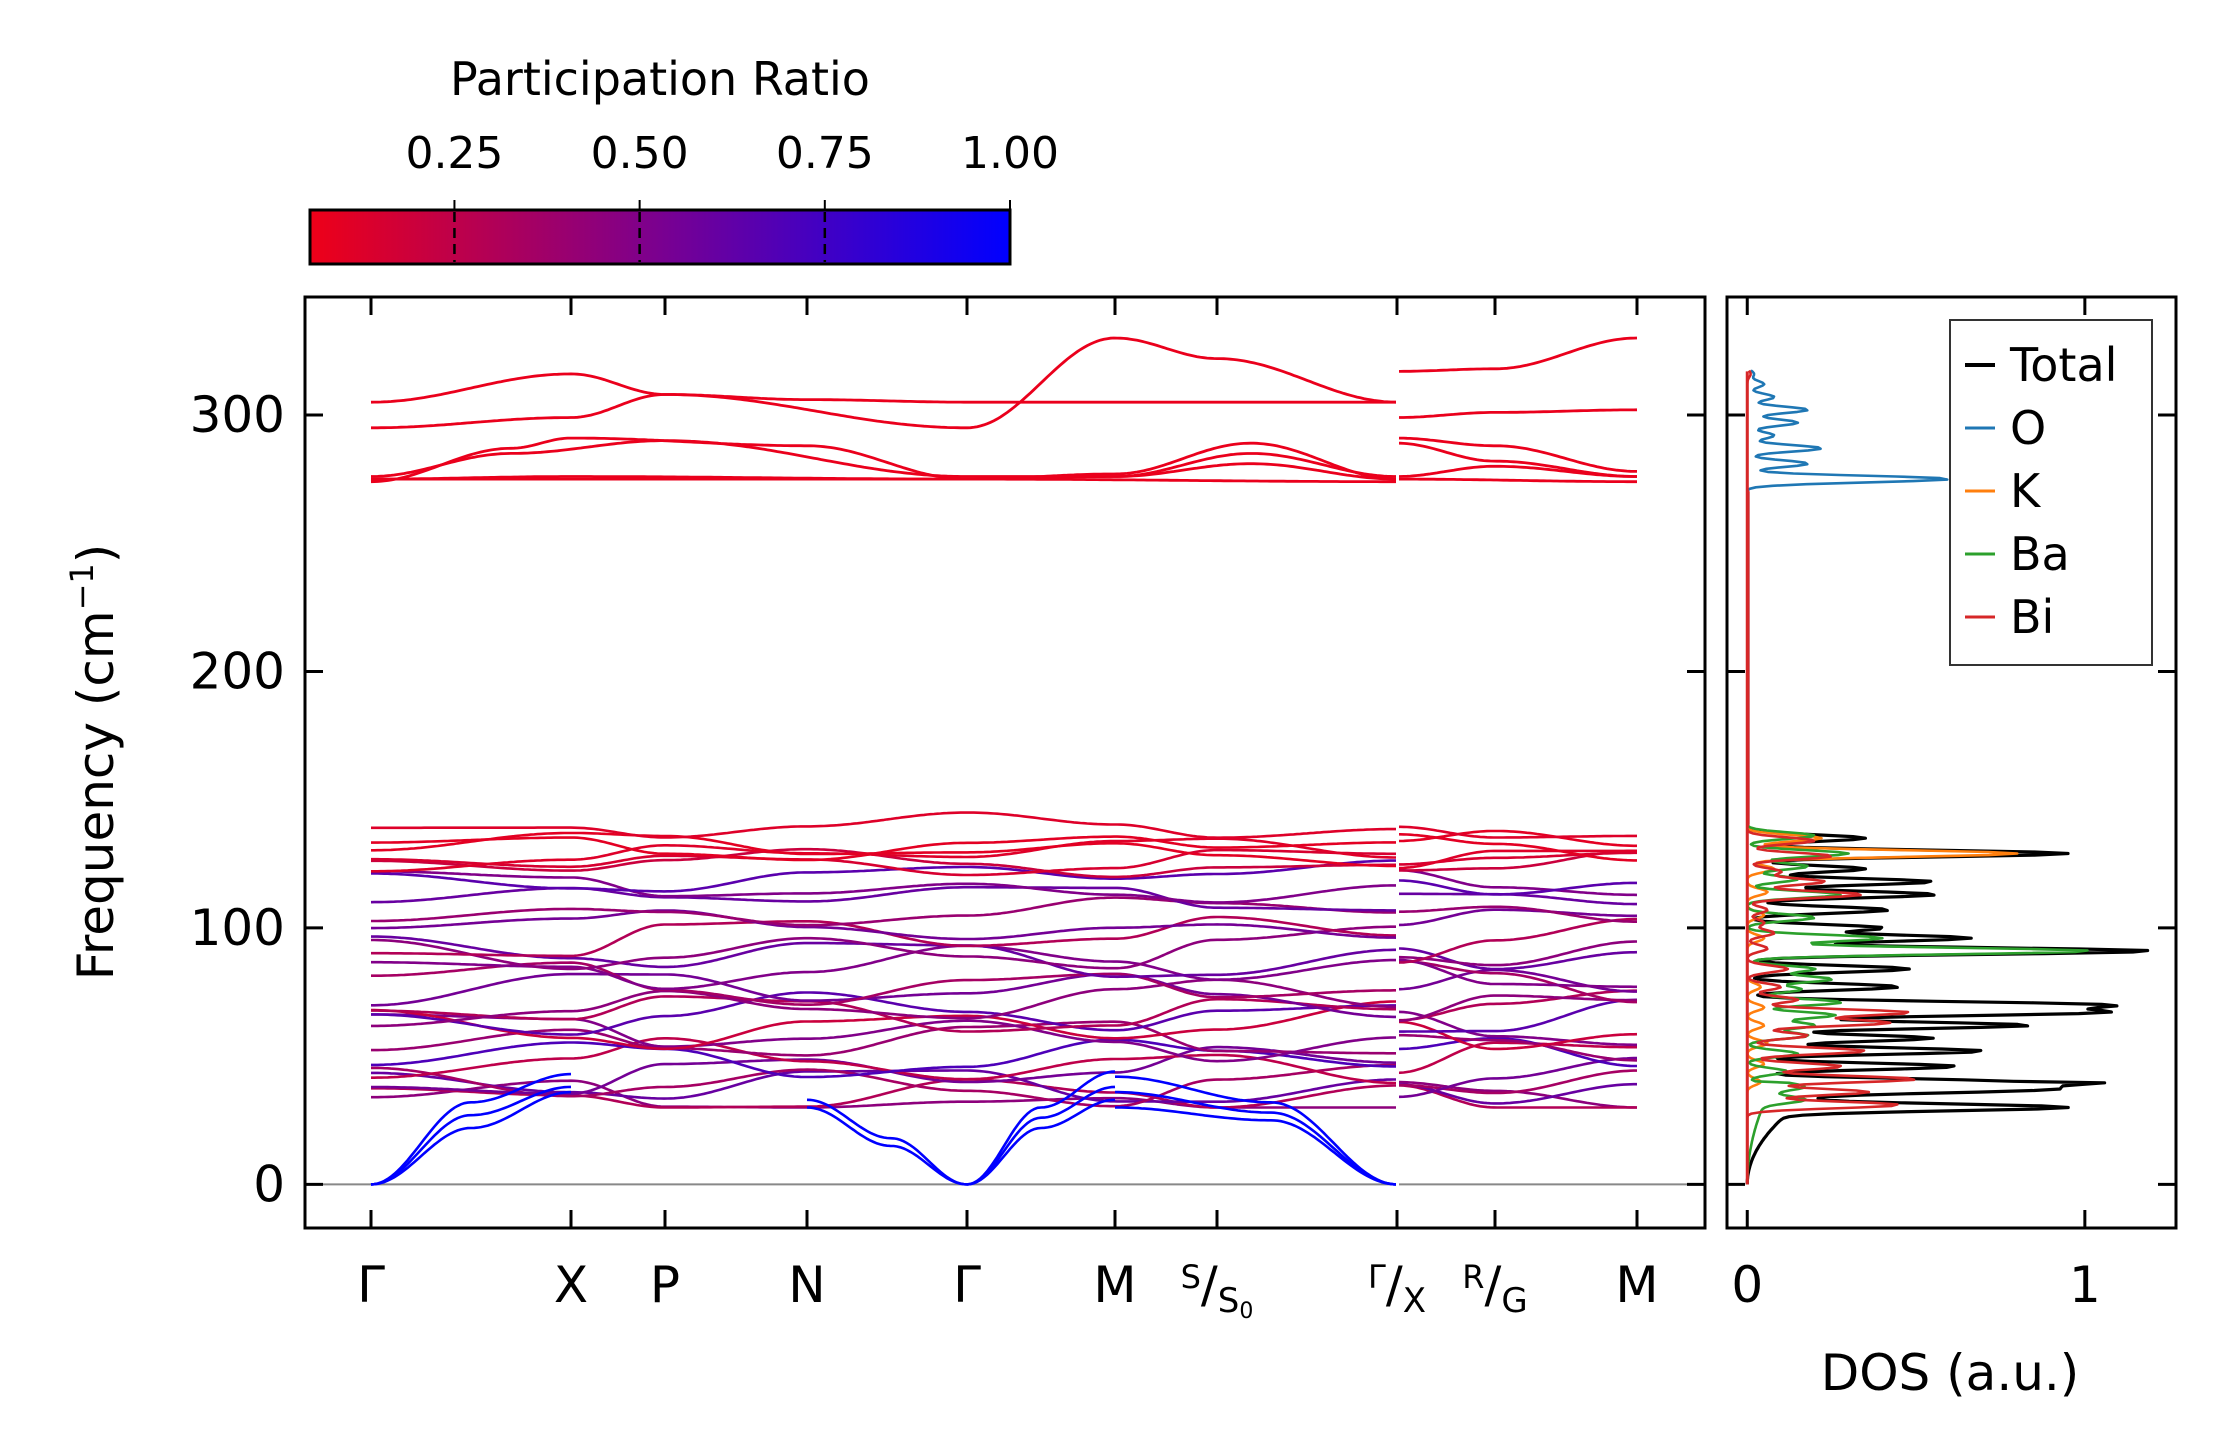 This screenshot has width=2222, height=1455. Describe the element at coordinates (2040, 554) in the screenshot. I see `legend-label: Ba` at that location.